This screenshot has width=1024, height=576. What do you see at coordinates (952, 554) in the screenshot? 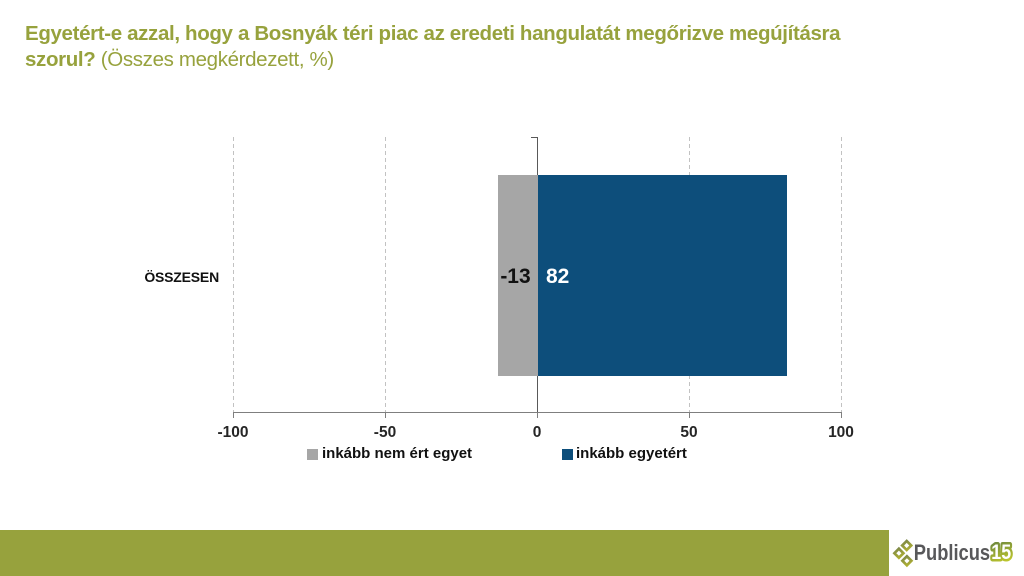
I see `svg-text: Publicus` at bounding box center [952, 554].